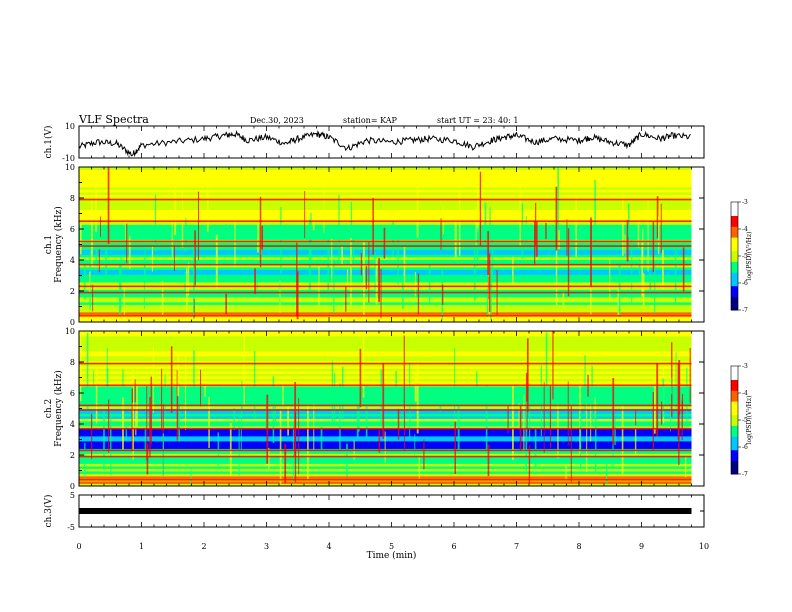  Describe the element at coordinates (328, 546) in the screenshot. I see `x-tick-label: 4` at that location.